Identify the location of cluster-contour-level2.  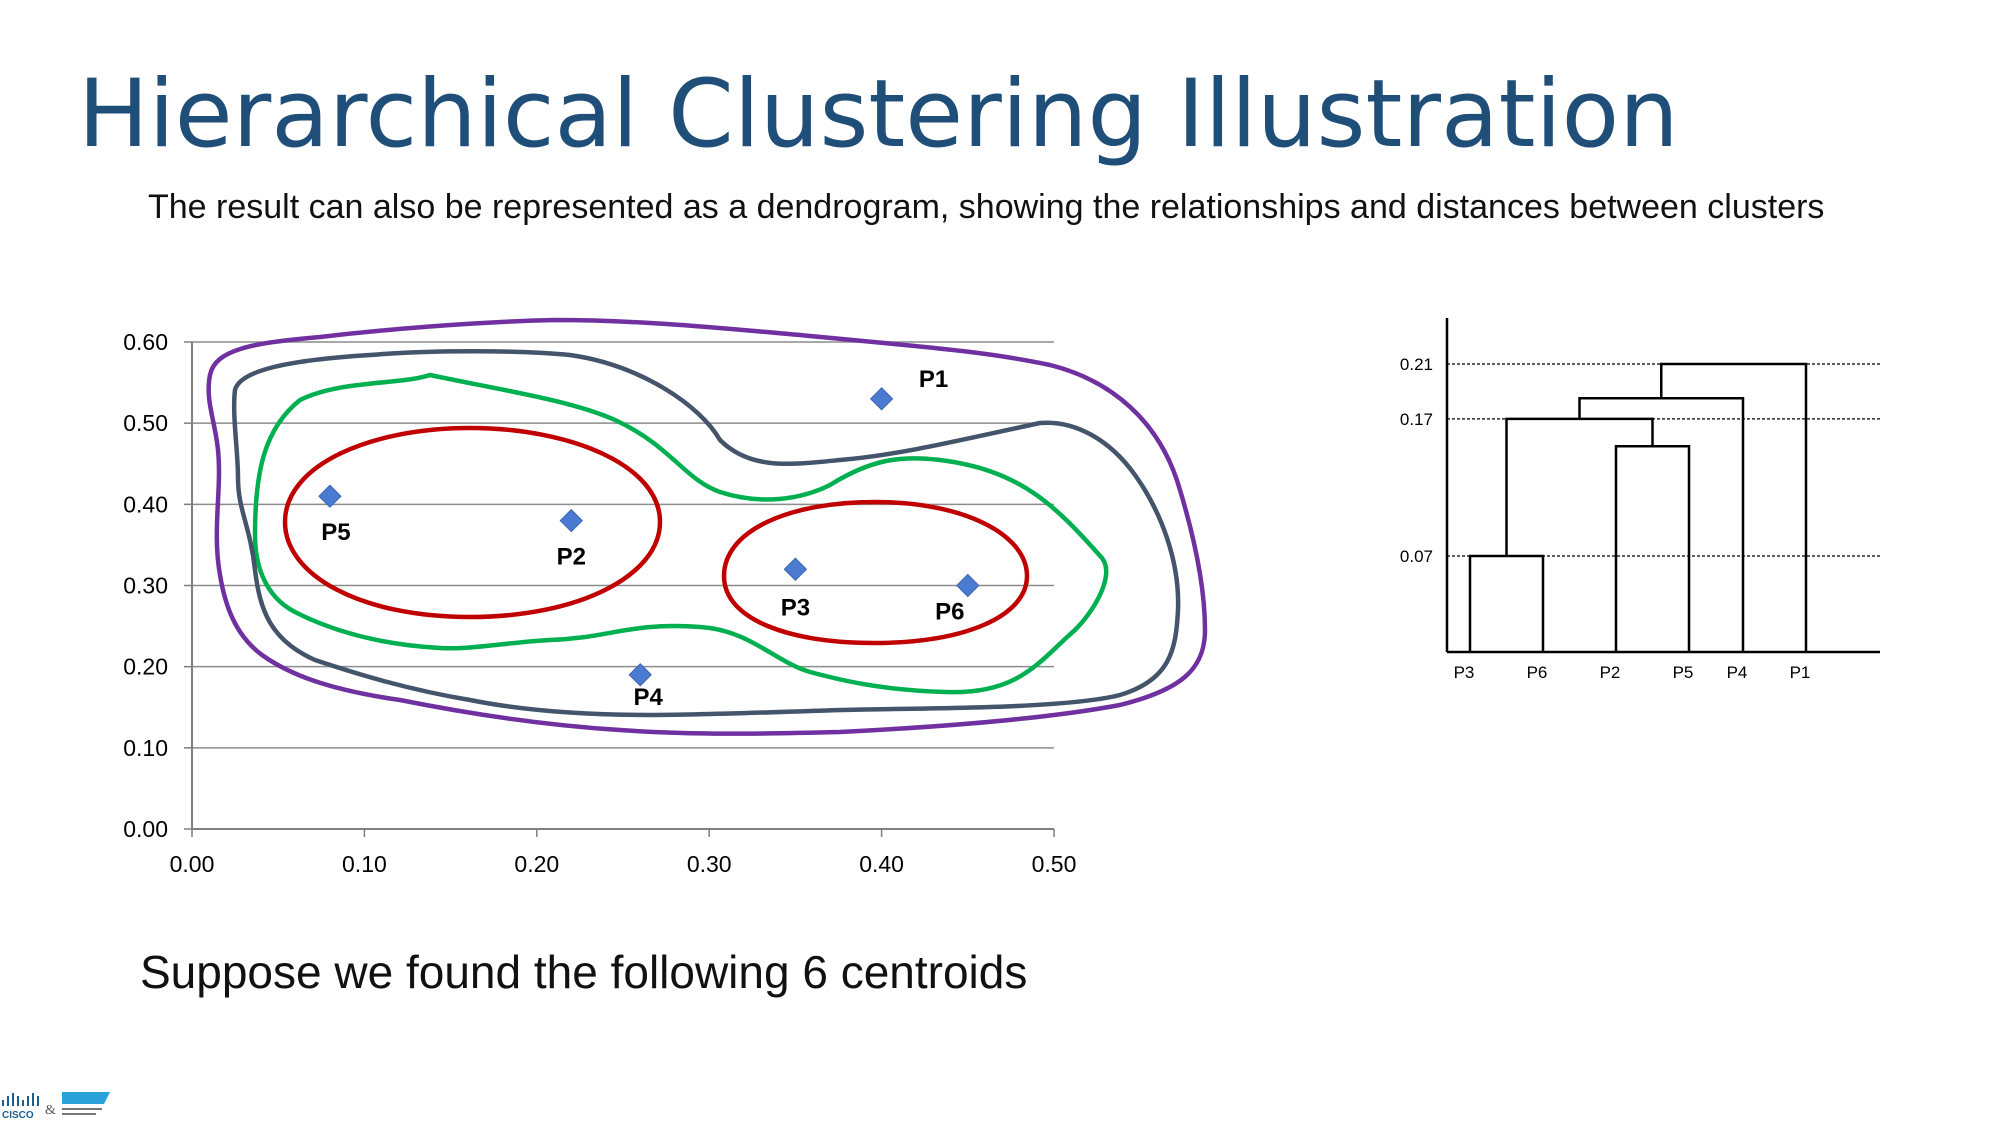
(680, 533).